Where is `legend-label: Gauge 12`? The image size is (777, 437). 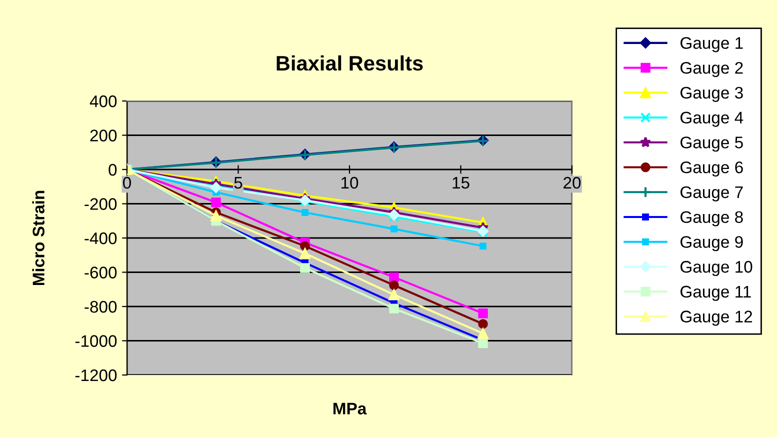
legend-label: Gauge 12 is located at coordinates (716, 318).